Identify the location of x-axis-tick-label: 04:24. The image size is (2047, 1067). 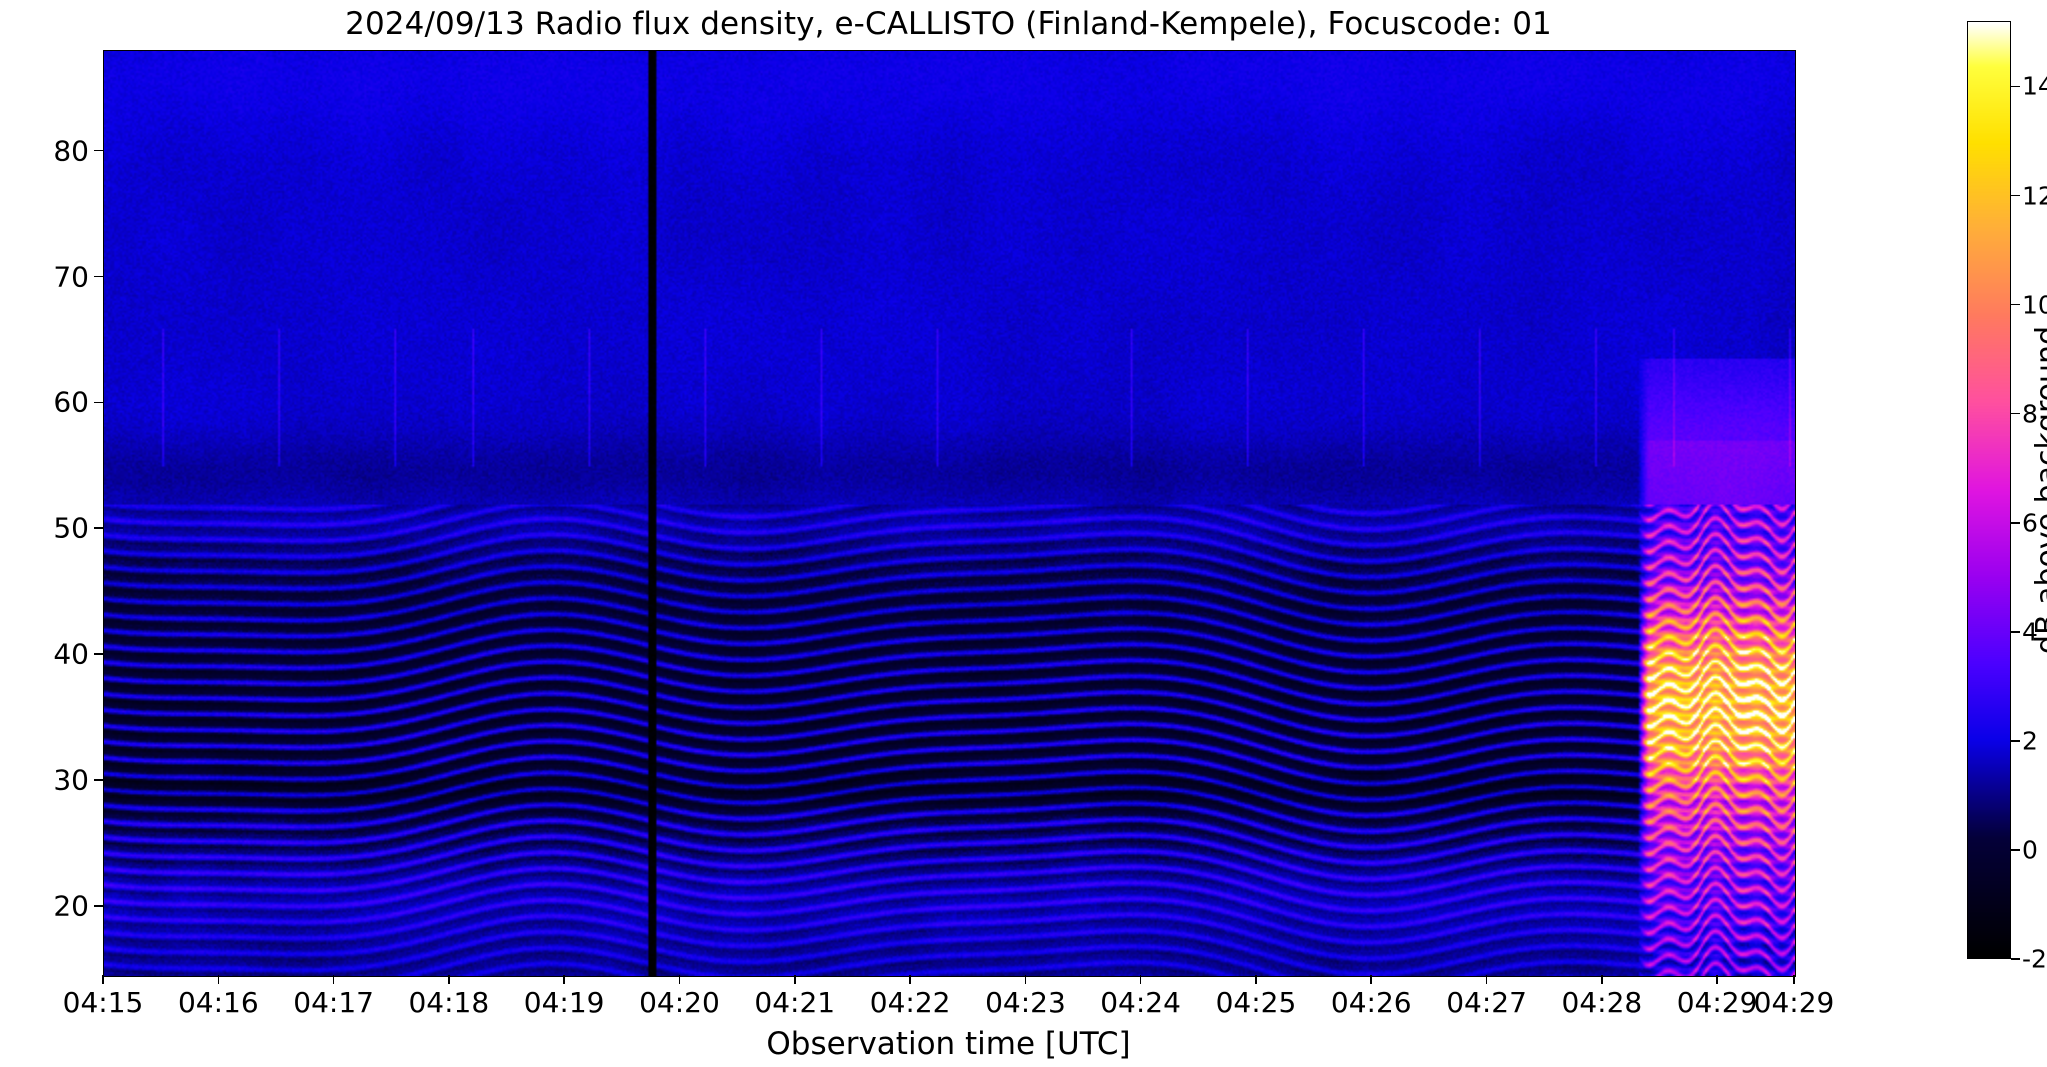
(1140, 1002).